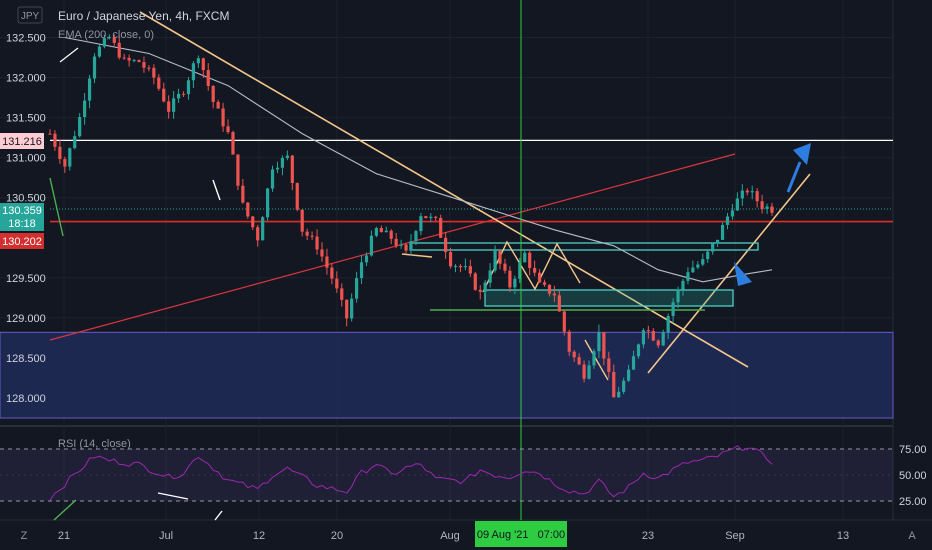 The width and height of the screenshot is (932, 550). What do you see at coordinates (56, 207) in the screenshot?
I see `green-mark-left` at bounding box center [56, 207].